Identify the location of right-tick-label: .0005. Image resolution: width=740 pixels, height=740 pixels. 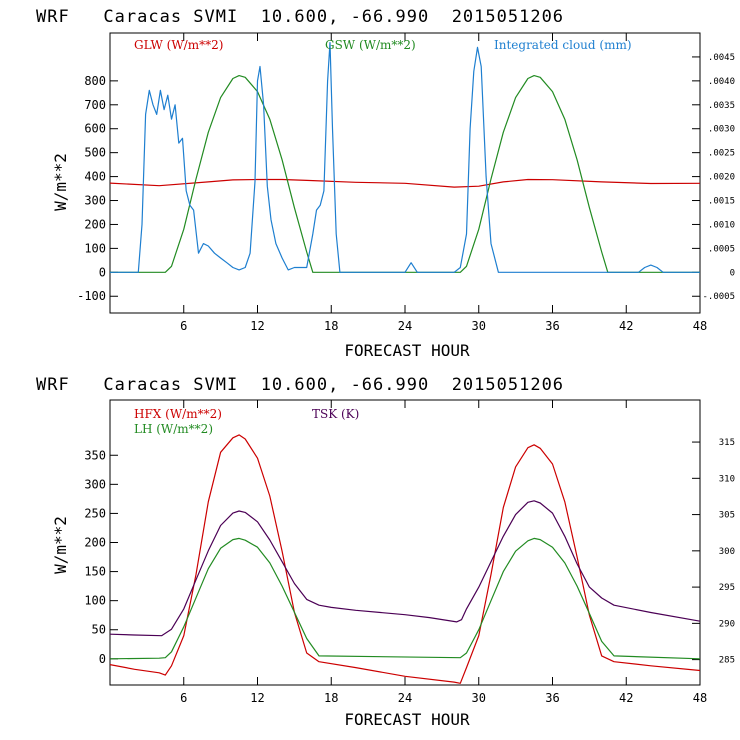
(721, 249).